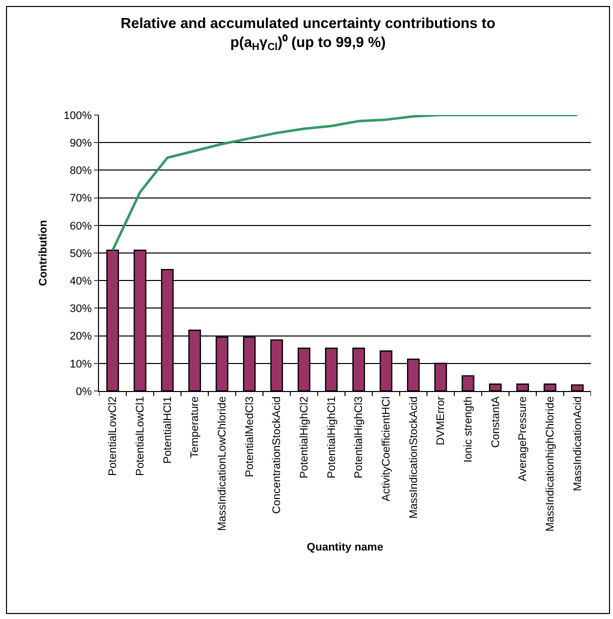 This screenshot has height=619, width=613. What do you see at coordinates (578, 444) in the screenshot?
I see `x-tick-label: MassIndicationAcid` at bounding box center [578, 444].